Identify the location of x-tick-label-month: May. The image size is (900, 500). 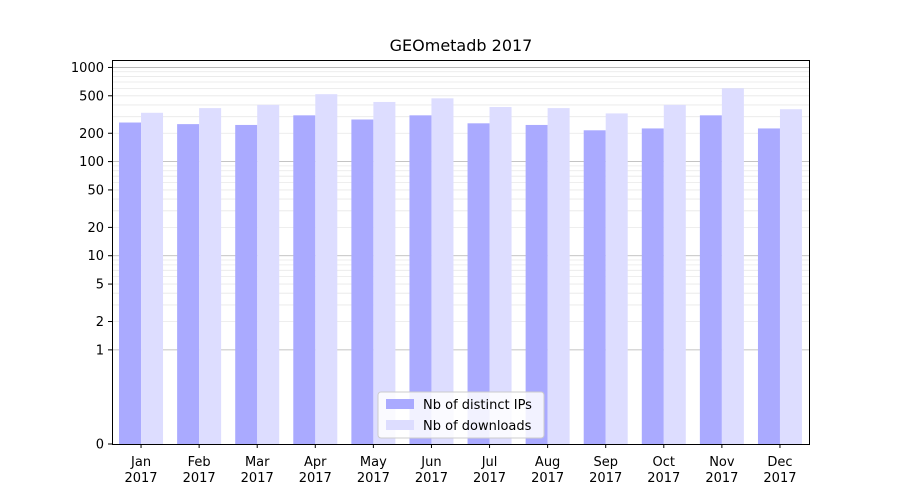
(373, 462).